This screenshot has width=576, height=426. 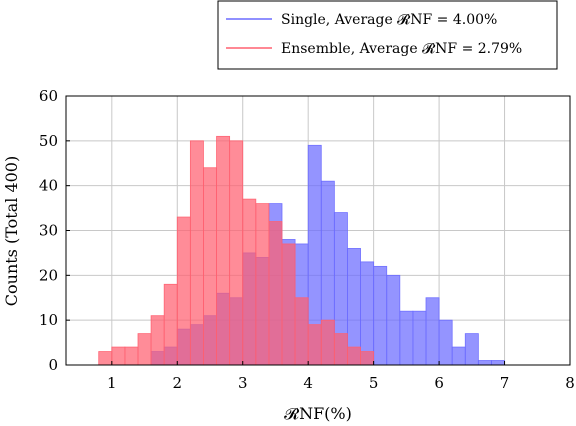 I want to click on x-tick-label: 4, so click(x=308, y=383).